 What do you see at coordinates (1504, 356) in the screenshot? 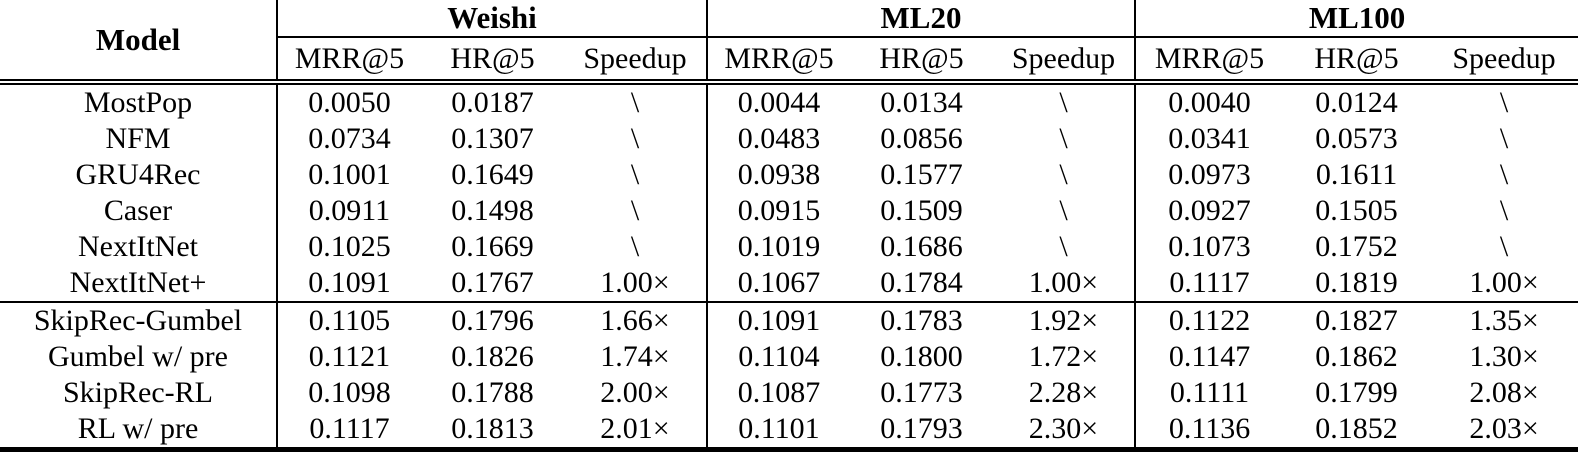
I see `value-cell: 1.30×` at bounding box center [1504, 356].